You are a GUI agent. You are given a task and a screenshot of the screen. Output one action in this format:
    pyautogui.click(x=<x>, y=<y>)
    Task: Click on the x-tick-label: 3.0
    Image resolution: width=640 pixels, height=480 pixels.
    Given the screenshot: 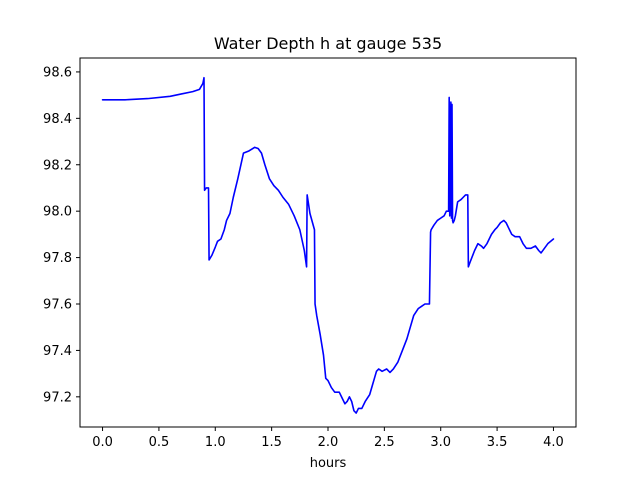 What is the action you would take?
    pyautogui.click(x=440, y=442)
    